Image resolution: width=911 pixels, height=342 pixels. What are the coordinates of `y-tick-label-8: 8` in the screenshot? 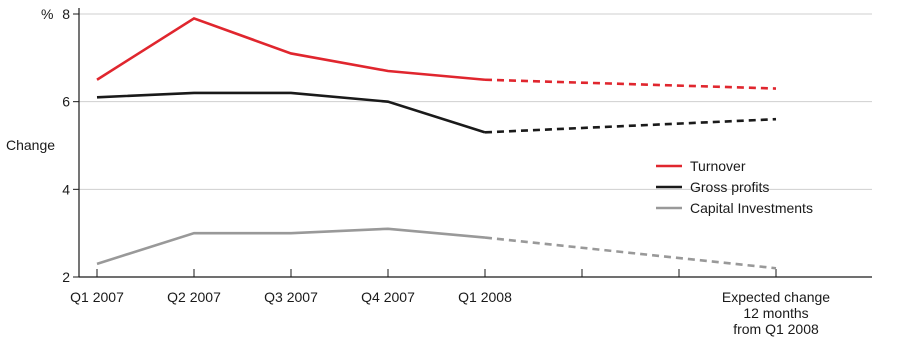 It's located at (66, 14).